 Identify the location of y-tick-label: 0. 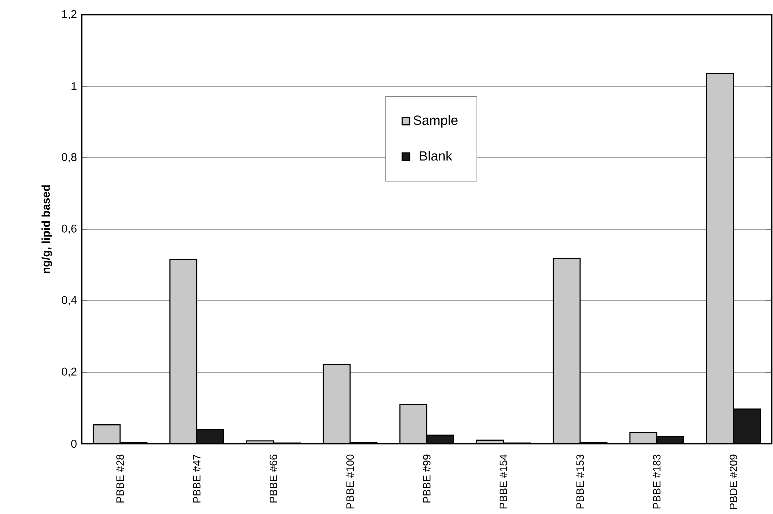
(74, 444).